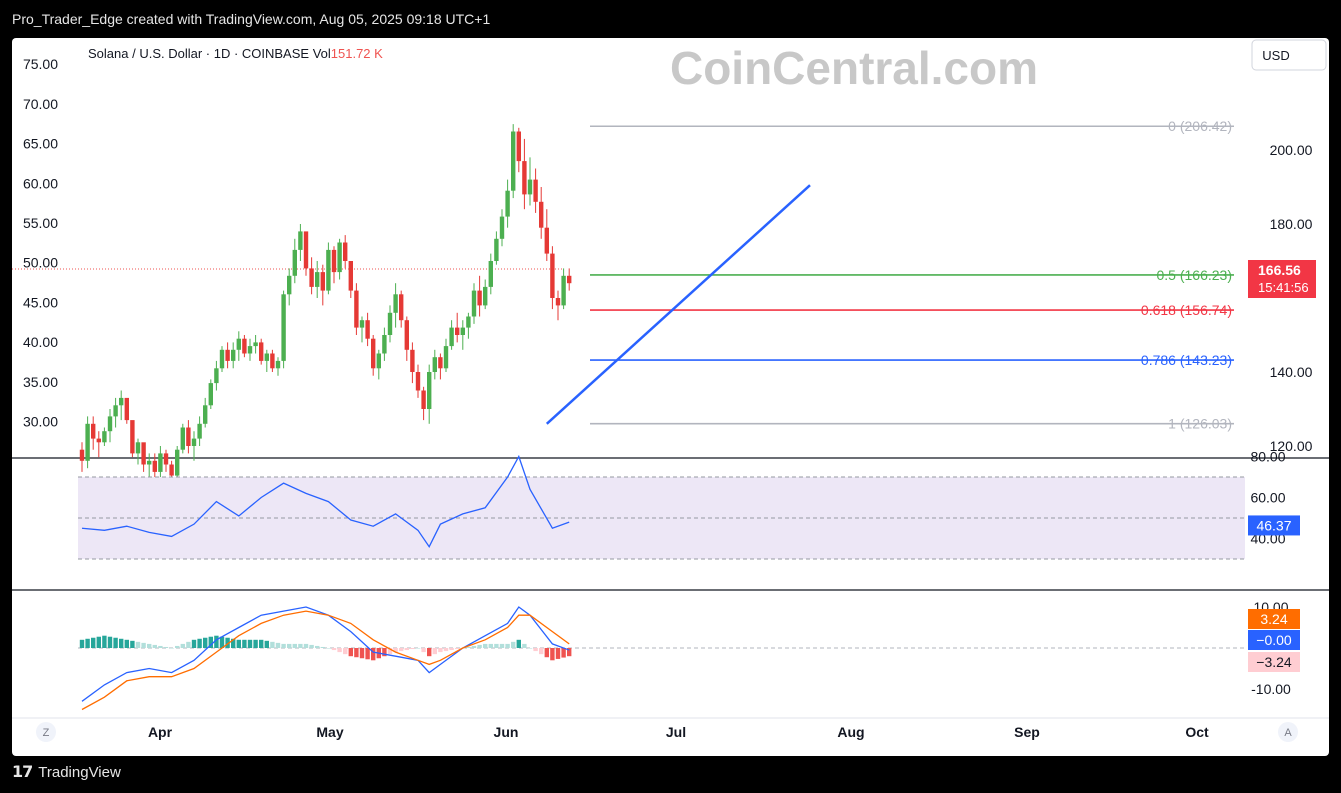  Describe the element at coordinates (1288, 732) in the screenshot. I see `auto-scale-control: A` at that location.